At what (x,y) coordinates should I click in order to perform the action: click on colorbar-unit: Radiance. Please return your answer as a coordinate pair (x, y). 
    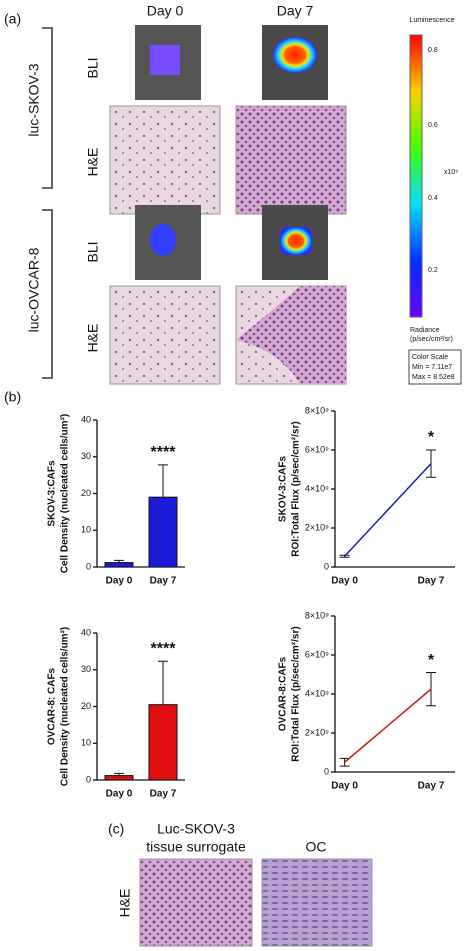
    Looking at the image, I should click on (425, 330).